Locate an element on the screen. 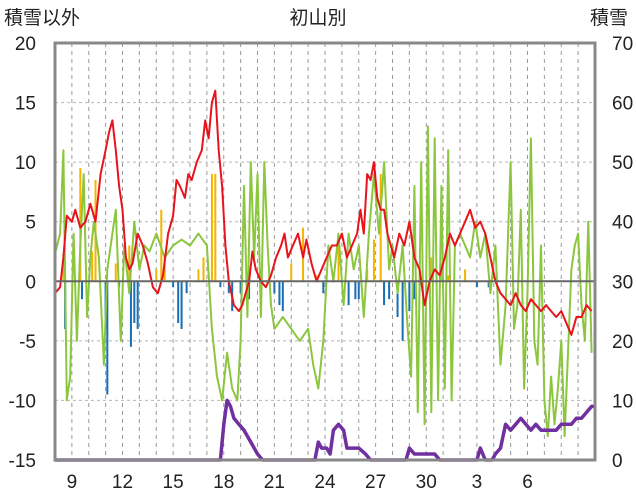  x-tick: 12 is located at coordinates (122, 482).